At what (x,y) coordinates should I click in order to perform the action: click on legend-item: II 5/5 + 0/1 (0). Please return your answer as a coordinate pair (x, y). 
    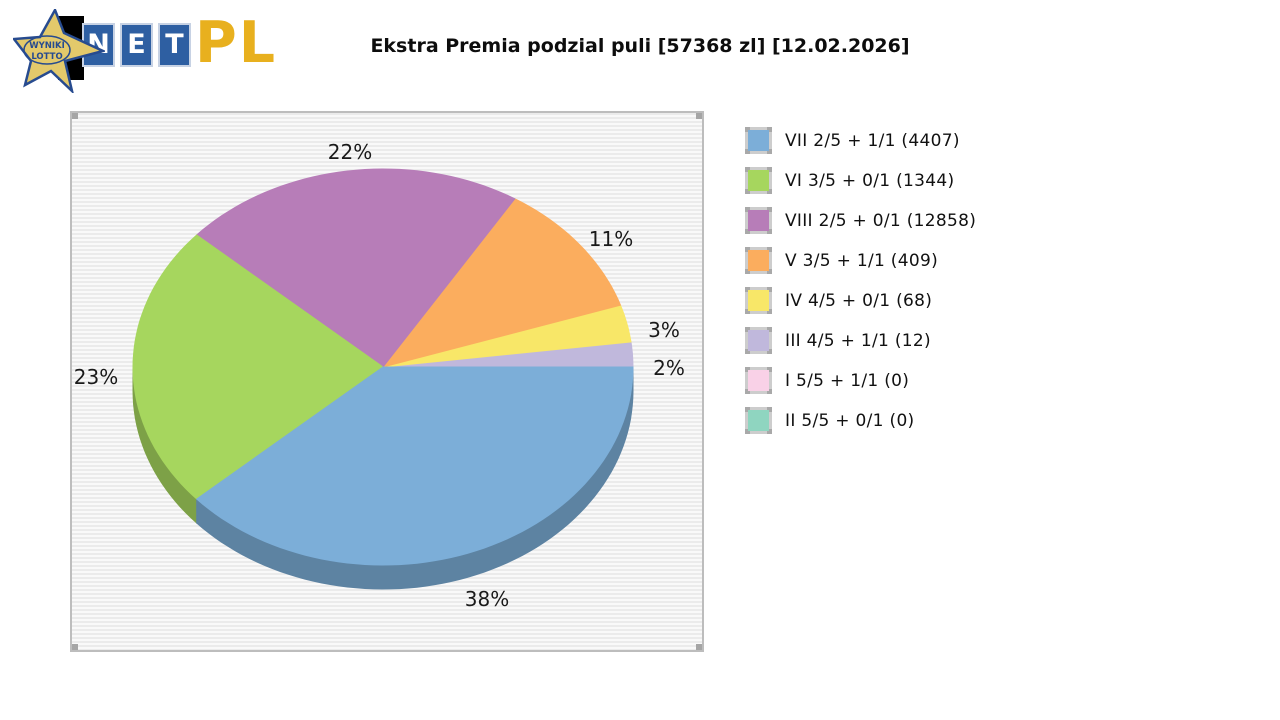
    Looking at the image, I should click on (860, 420).